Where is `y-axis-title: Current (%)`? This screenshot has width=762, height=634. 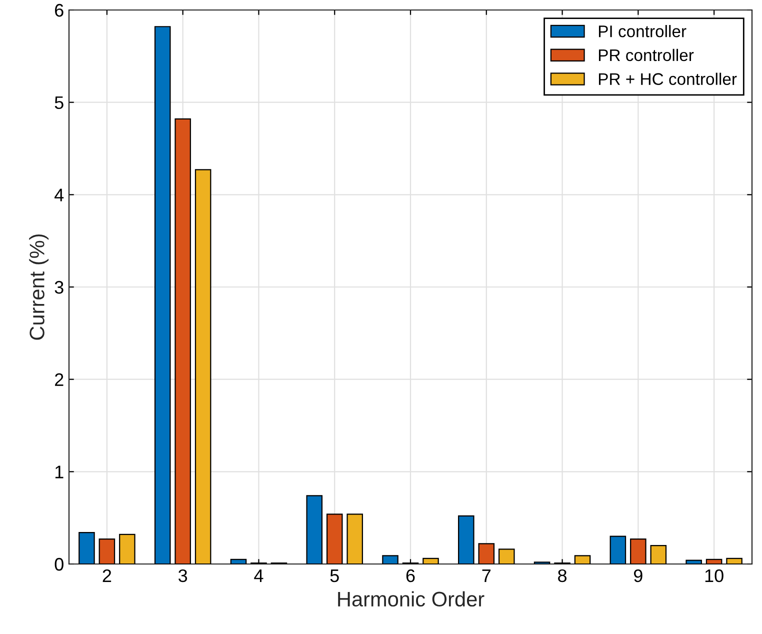
y-axis-title: Current (%) is located at coordinates (39, 287).